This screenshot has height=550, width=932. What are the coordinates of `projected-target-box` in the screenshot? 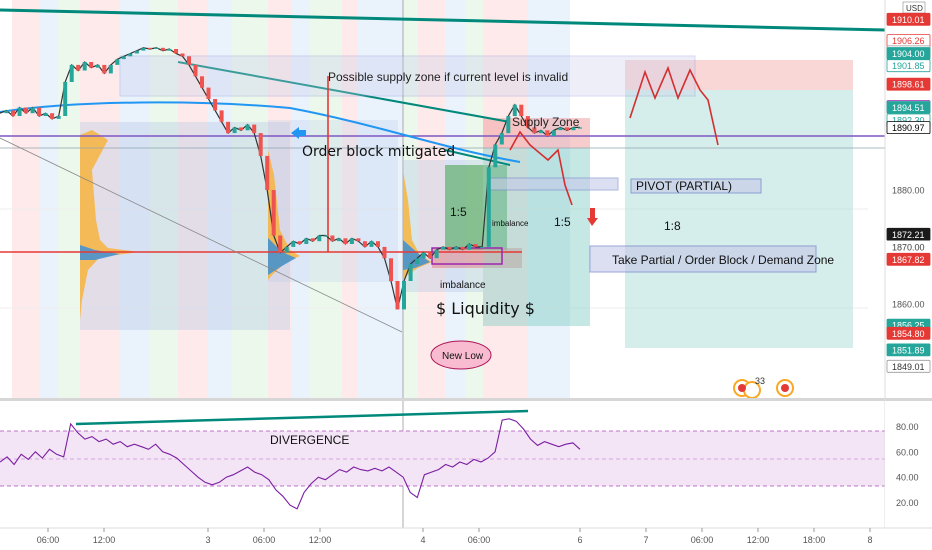 It's located at (739, 219).